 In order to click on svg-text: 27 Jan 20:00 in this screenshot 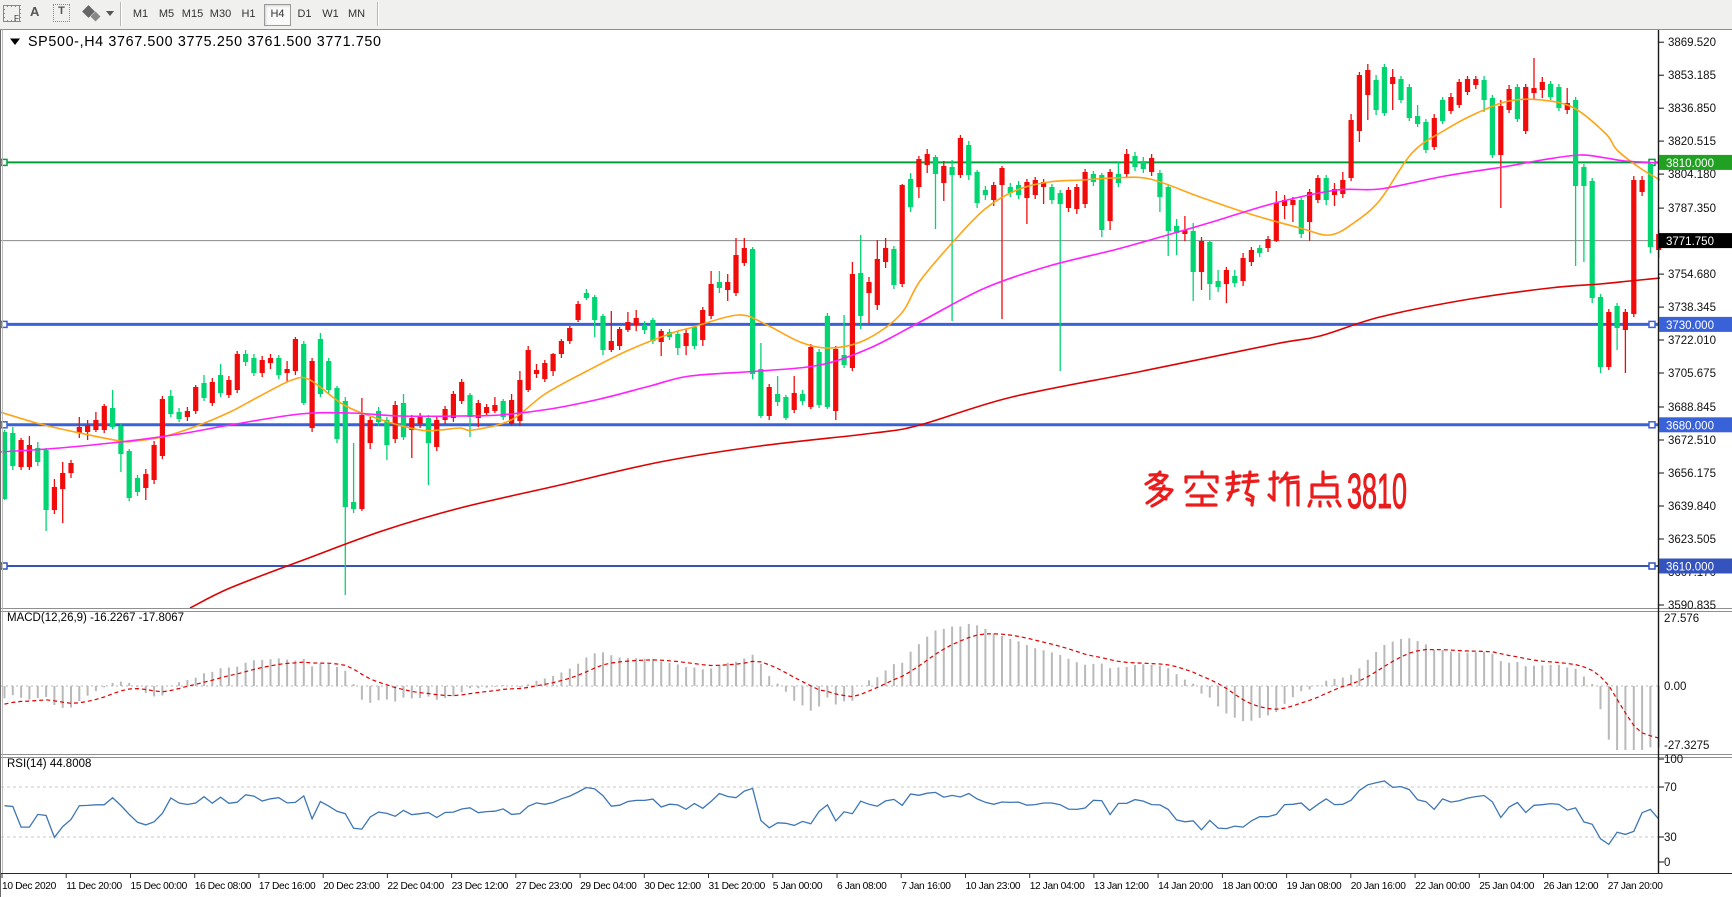, I will do `click(1635, 886)`.